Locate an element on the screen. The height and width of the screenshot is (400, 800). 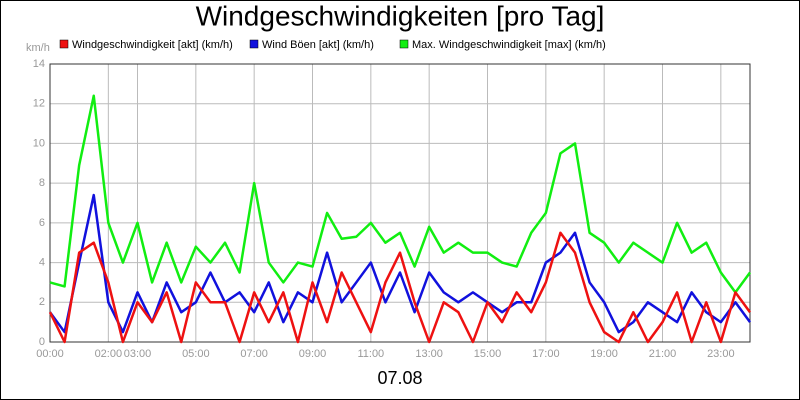
x-tick-label: 21:00 is located at coordinates (663, 354).